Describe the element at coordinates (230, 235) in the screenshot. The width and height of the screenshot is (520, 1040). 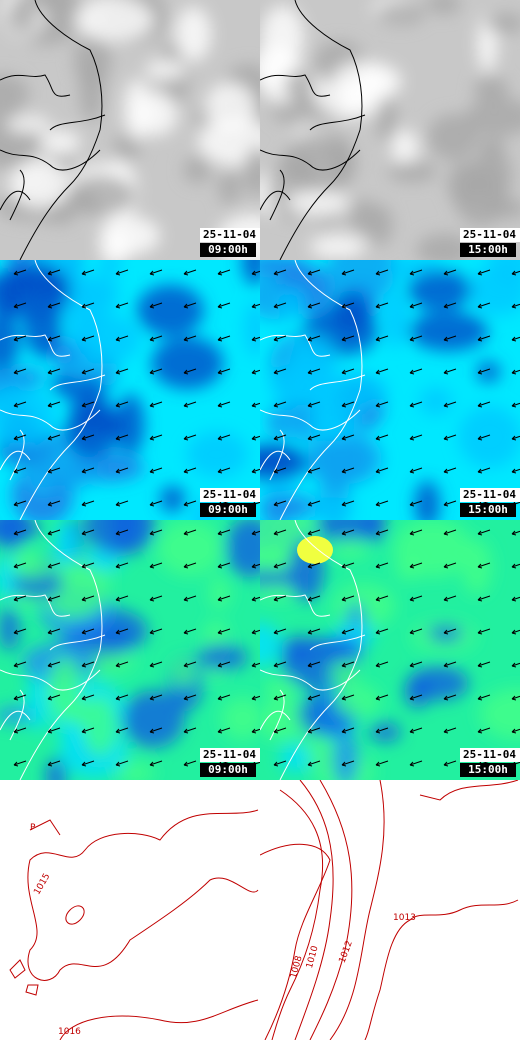
I see `date-label: 25-11-04` at that location.